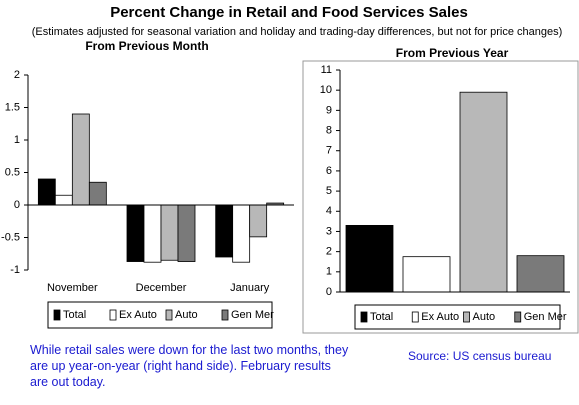 The width and height of the screenshot is (579, 405). What do you see at coordinates (326, 90) in the screenshot?
I see `y-tick-label: 10` at bounding box center [326, 90].